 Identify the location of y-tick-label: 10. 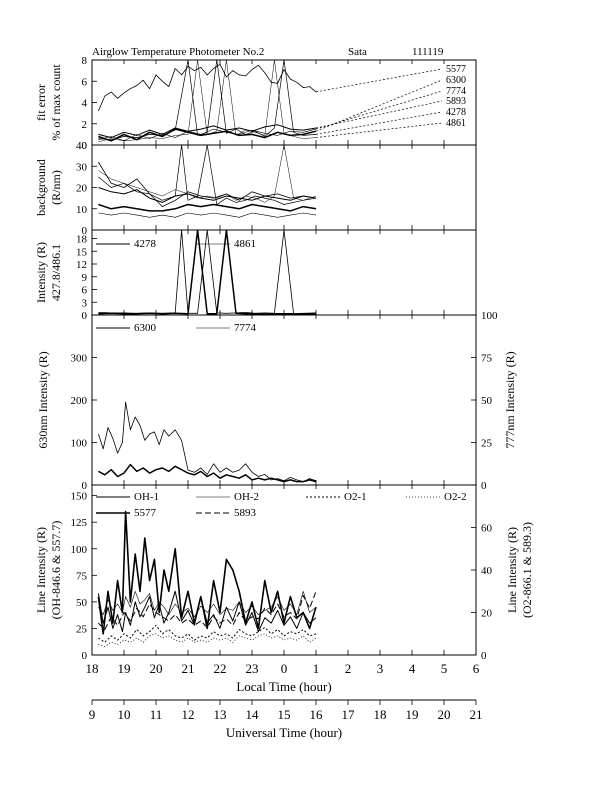
(82, 210).